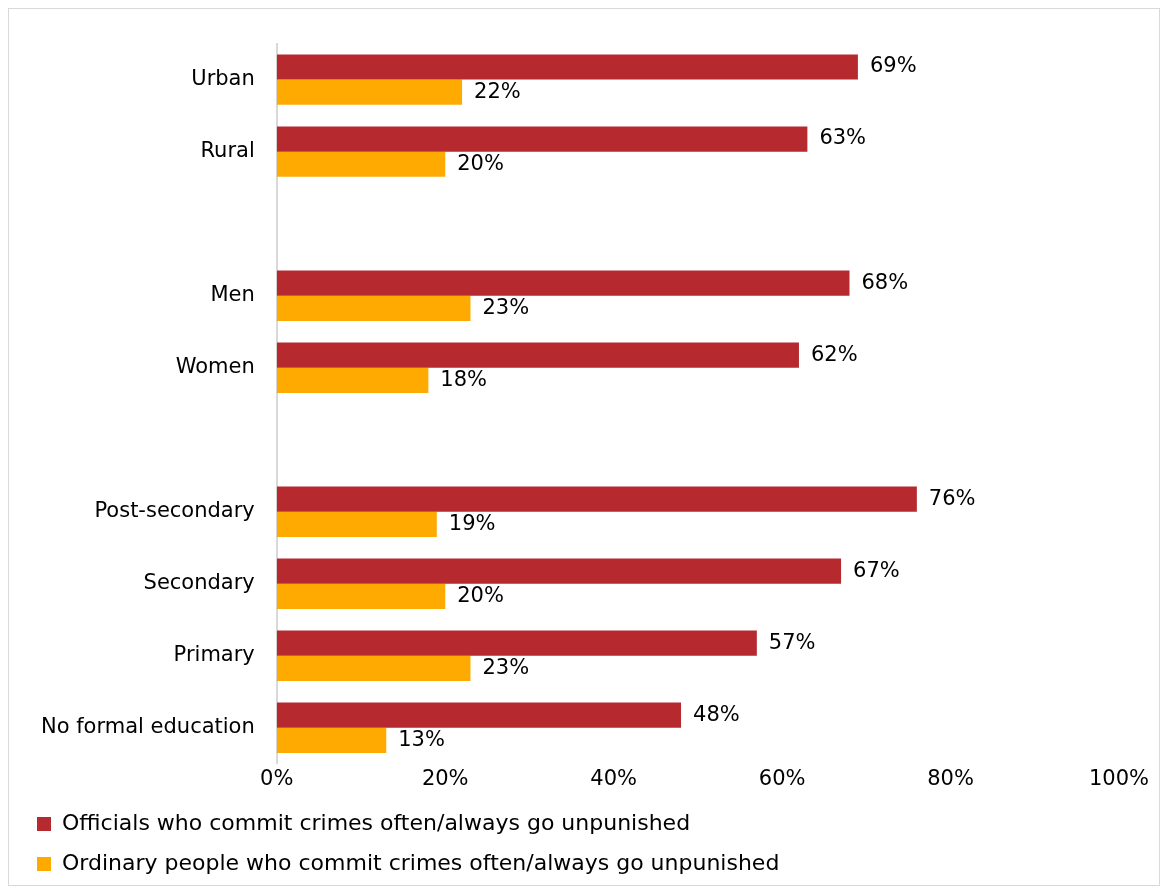 The image size is (1168, 894). Describe the element at coordinates (950, 777) in the screenshot. I see `x-tick-label: 80%` at that location.